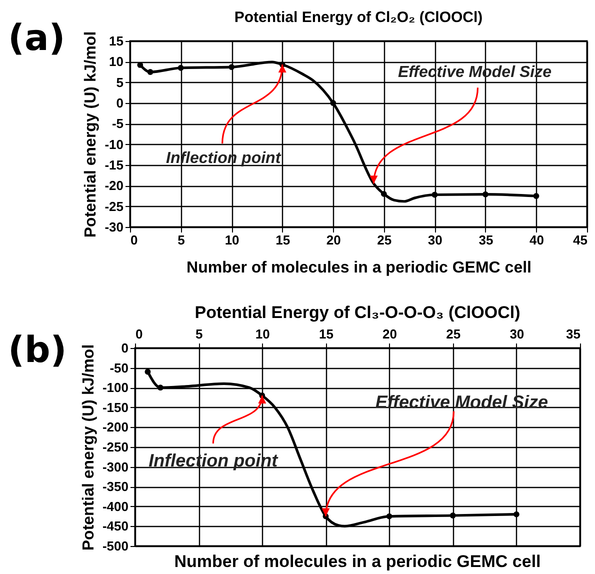 This screenshot has width=595, height=574. I want to click on y-tick-label: 10, so click(116, 62).